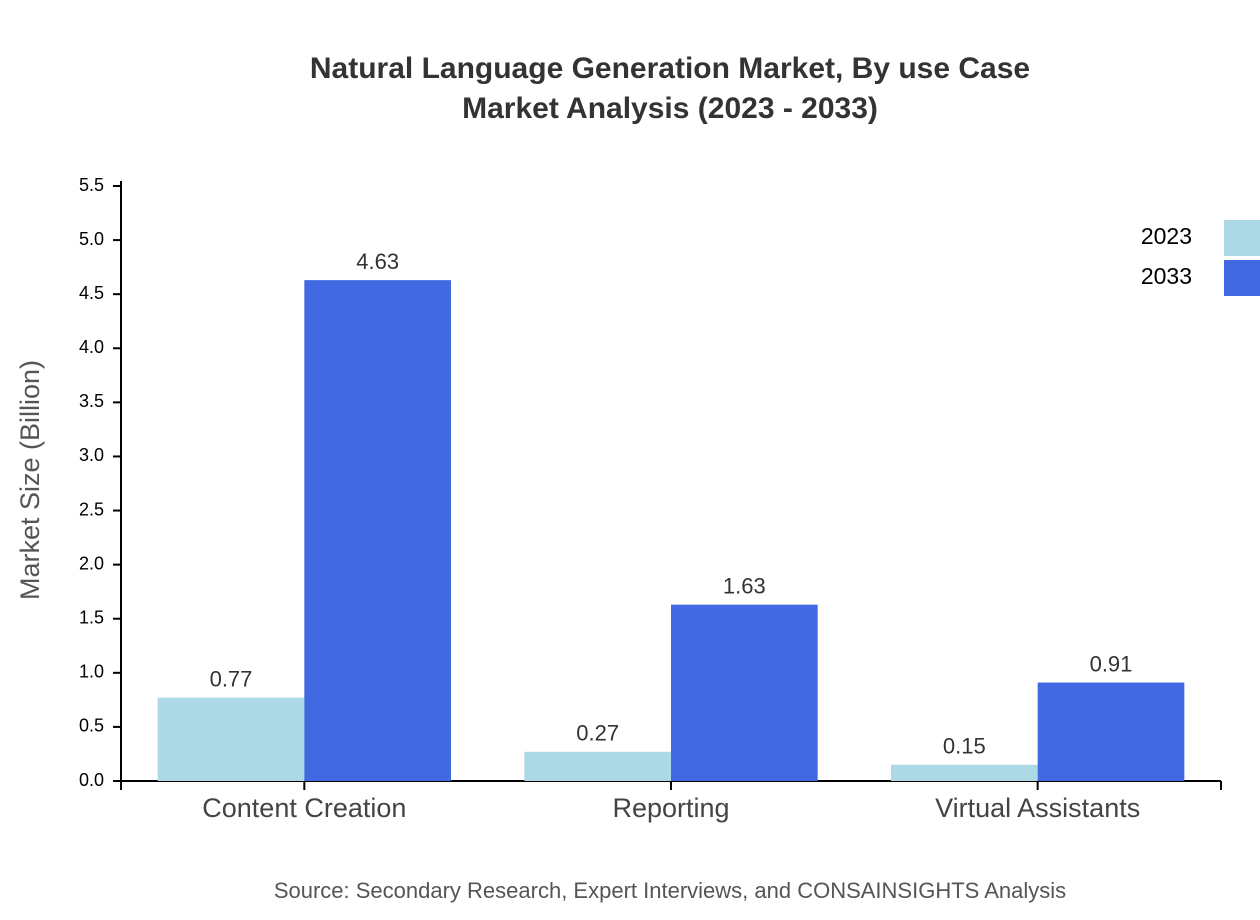 The image size is (1260, 920). I want to click on y-tick-label: 5.5, so click(91, 185).